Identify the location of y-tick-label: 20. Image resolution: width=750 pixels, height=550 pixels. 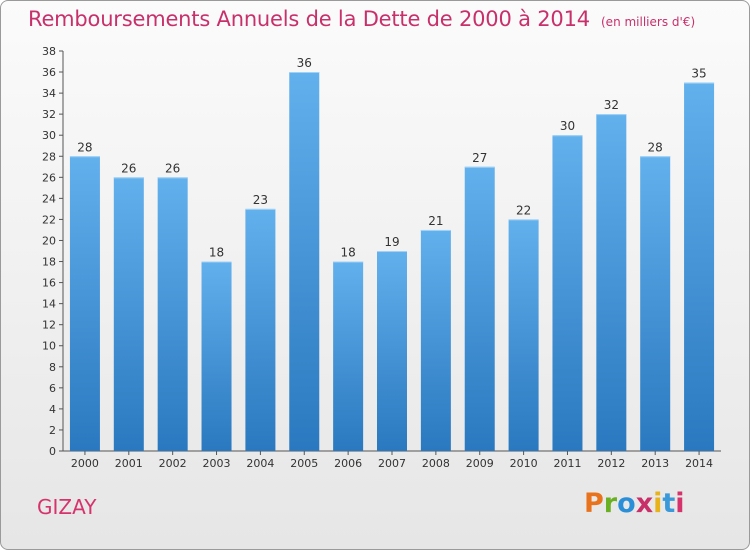
(49, 240).